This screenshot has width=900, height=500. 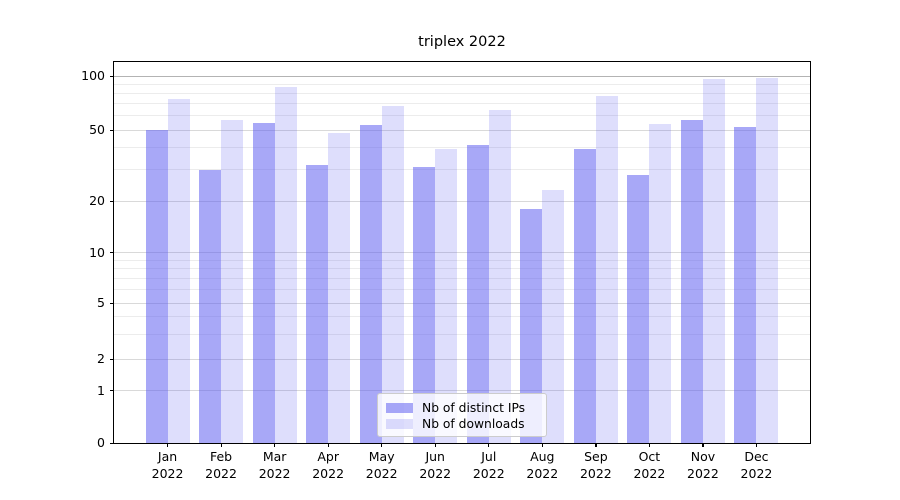 What do you see at coordinates (232, 281) in the screenshot?
I see `bar-downloads-feb` at bounding box center [232, 281].